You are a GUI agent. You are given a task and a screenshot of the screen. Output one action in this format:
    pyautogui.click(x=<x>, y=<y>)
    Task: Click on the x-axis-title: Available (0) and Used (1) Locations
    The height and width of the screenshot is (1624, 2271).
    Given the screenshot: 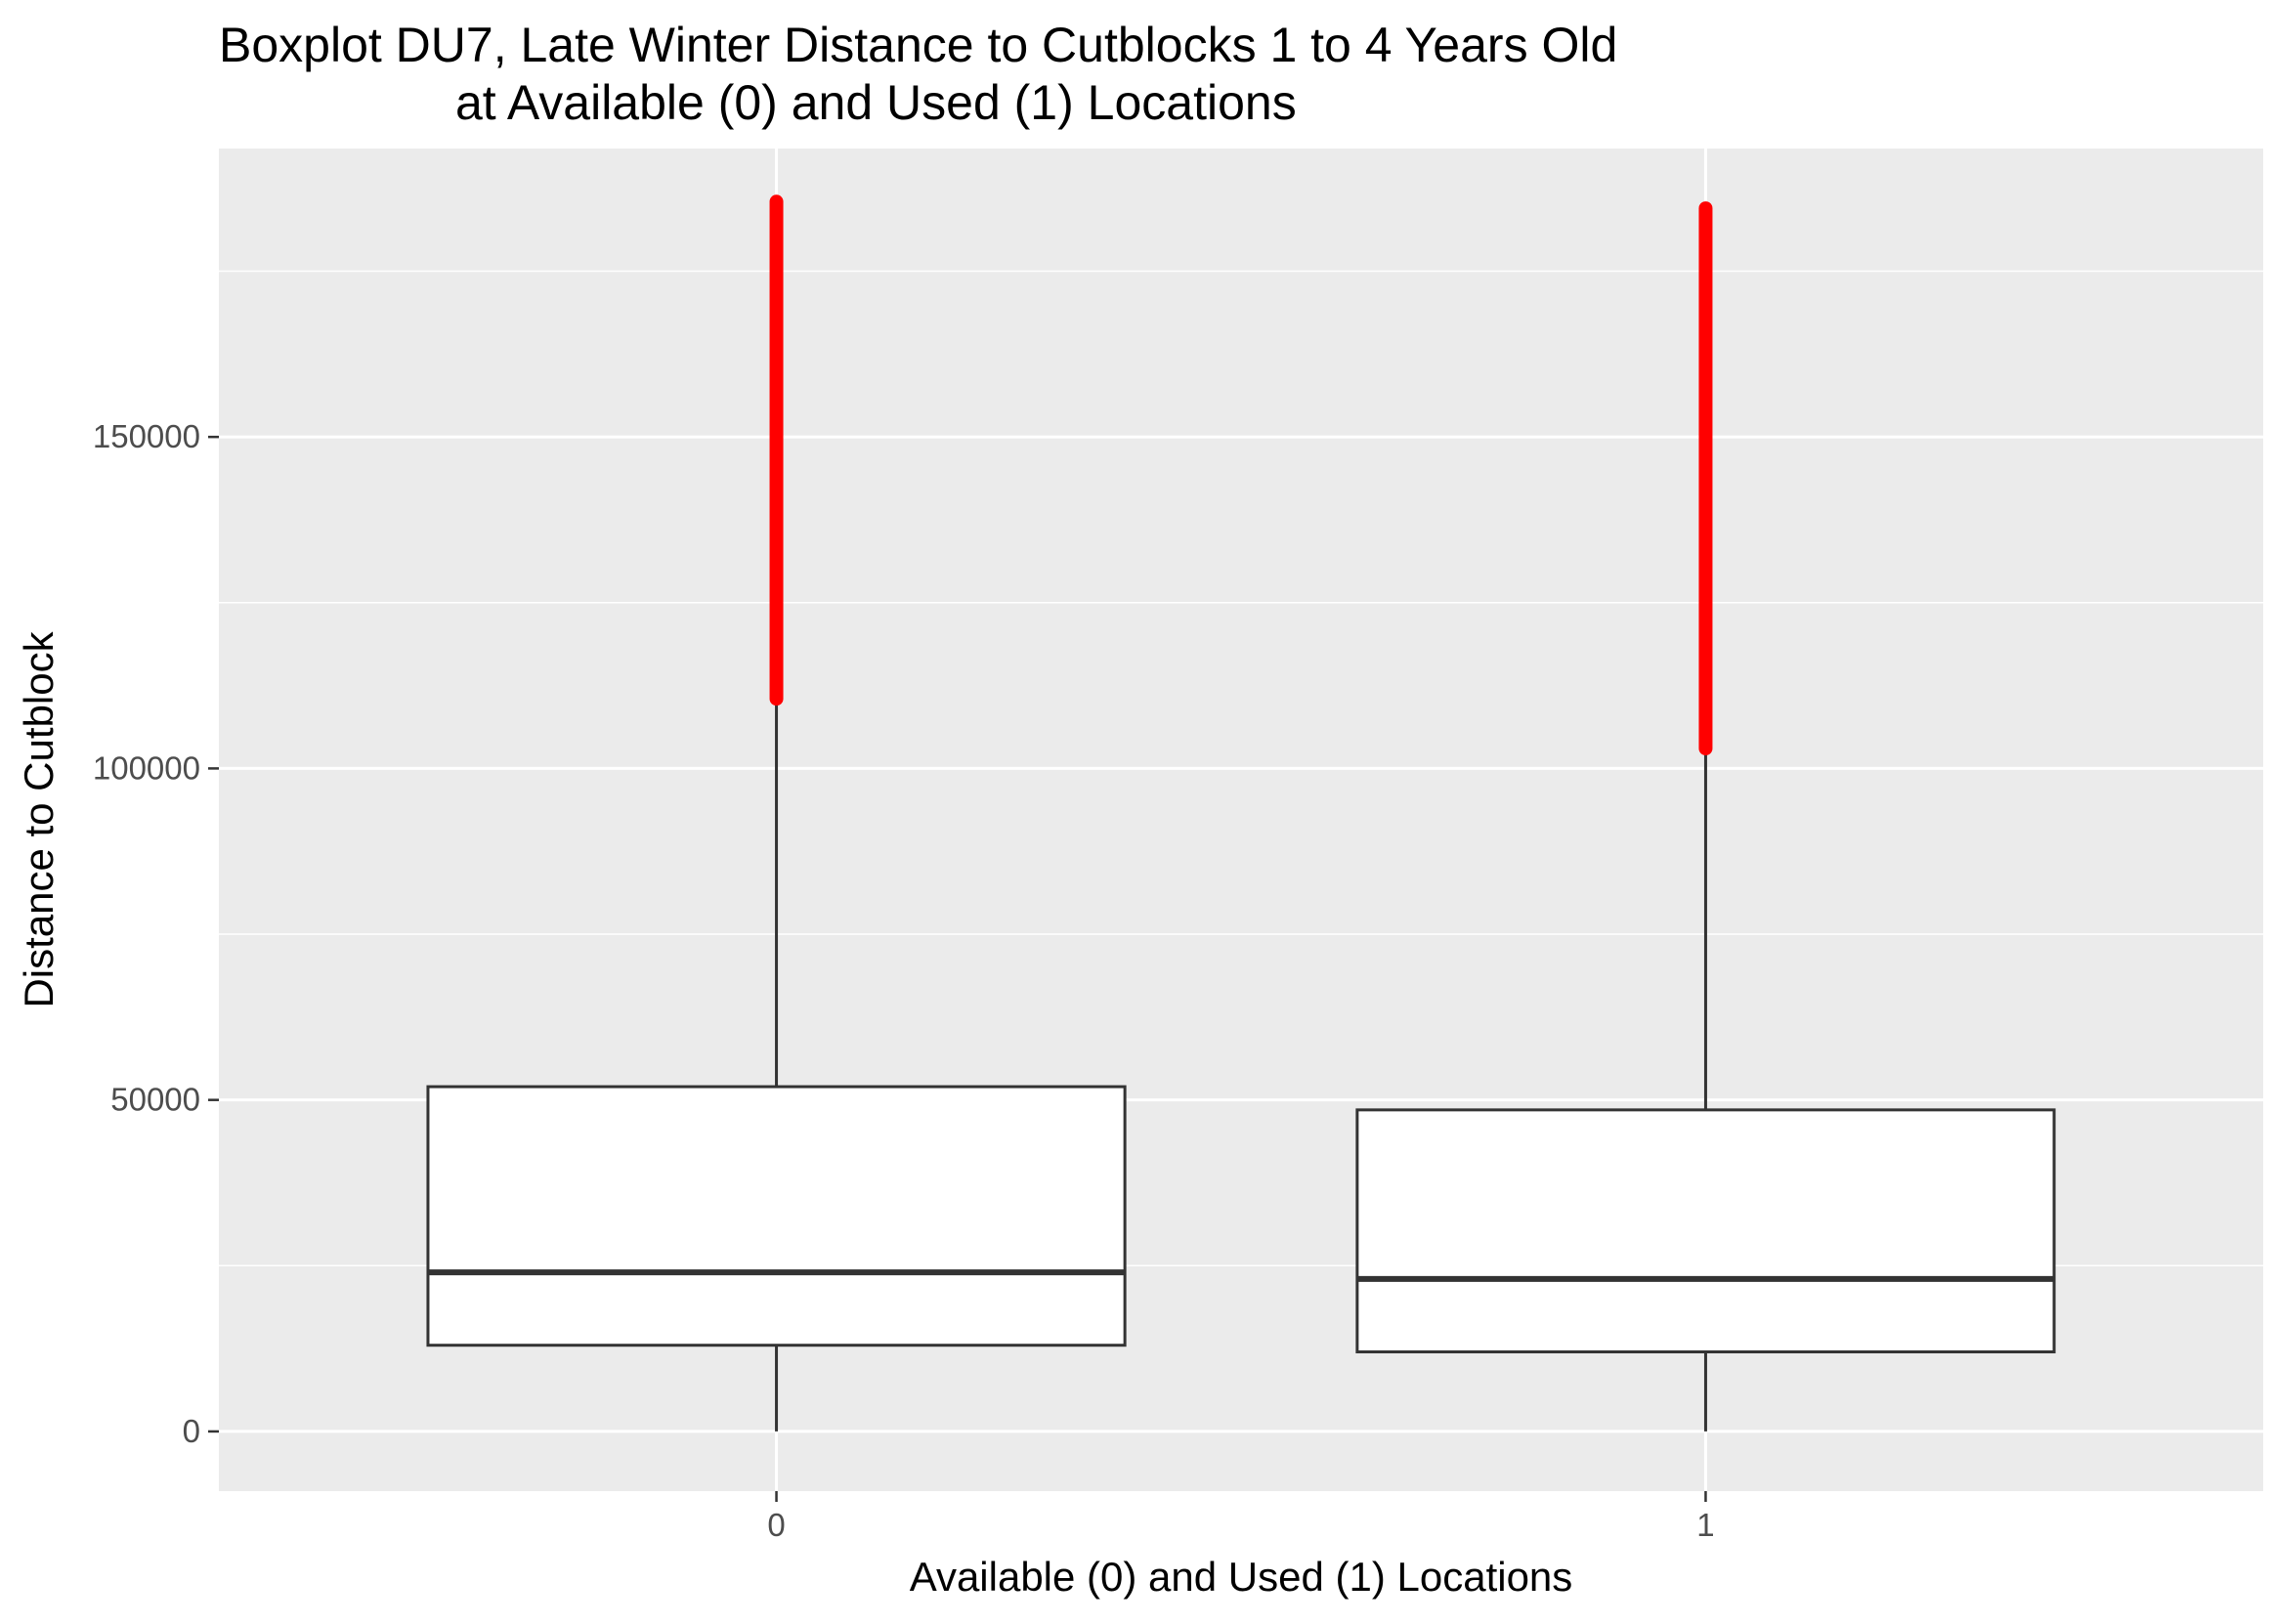 What is the action you would take?
    pyautogui.click(x=1241, y=1577)
    